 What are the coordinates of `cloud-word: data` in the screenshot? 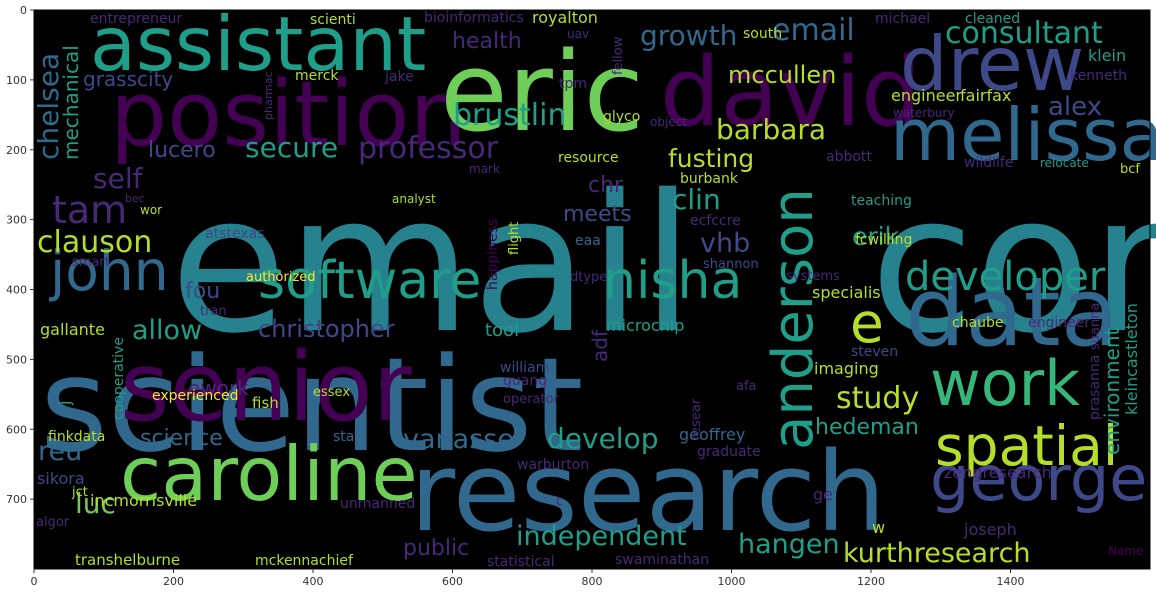 It's located at (1012, 313).